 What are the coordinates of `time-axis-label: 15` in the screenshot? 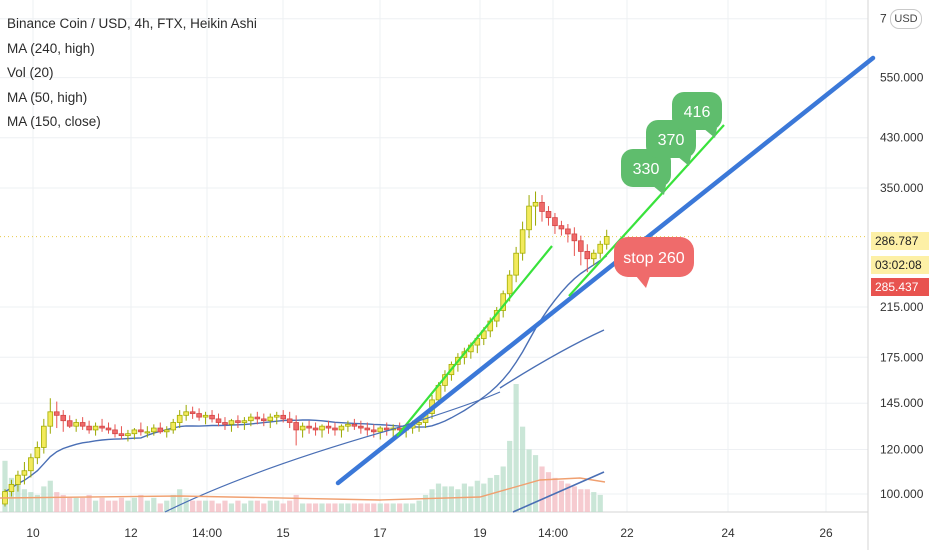 It's located at (283, 533).